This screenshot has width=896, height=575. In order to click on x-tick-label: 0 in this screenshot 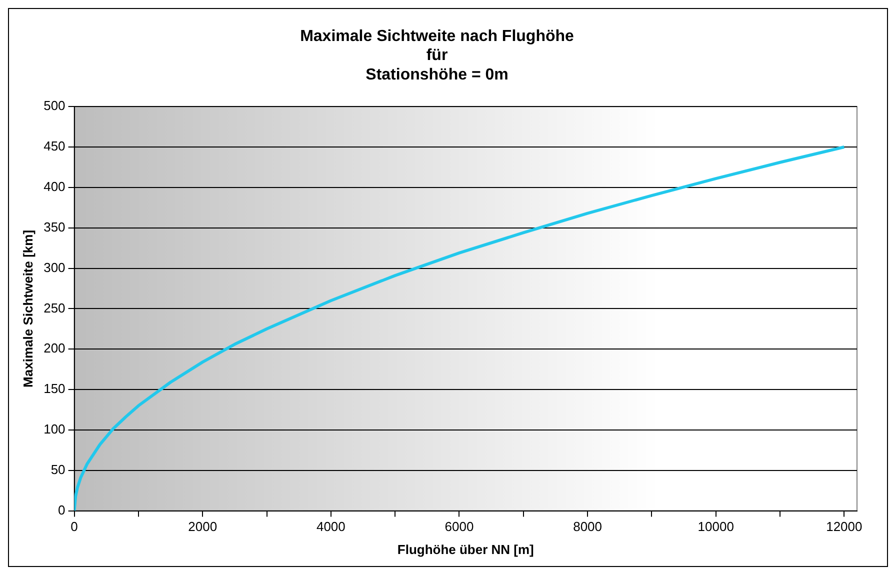, I will do `click(74, 526)`.